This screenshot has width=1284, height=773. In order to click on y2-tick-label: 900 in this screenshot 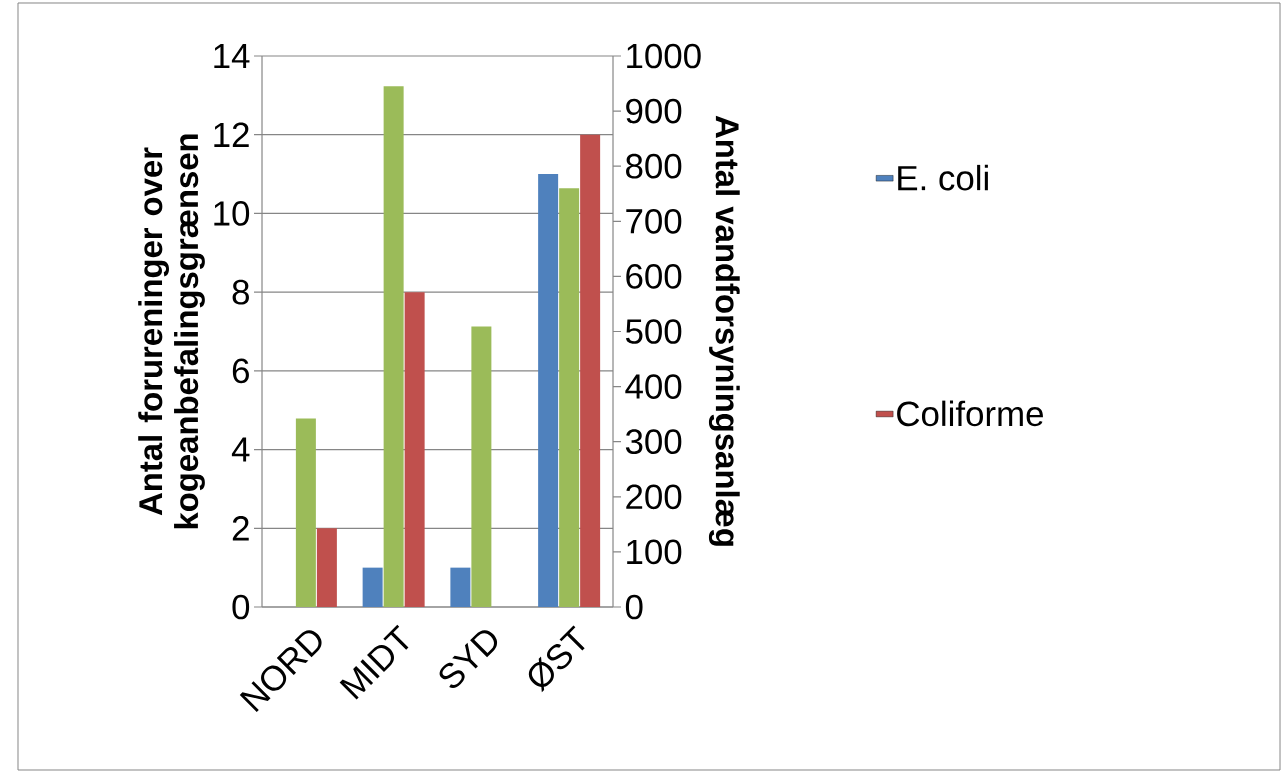, I will do `click(654, 111)`.